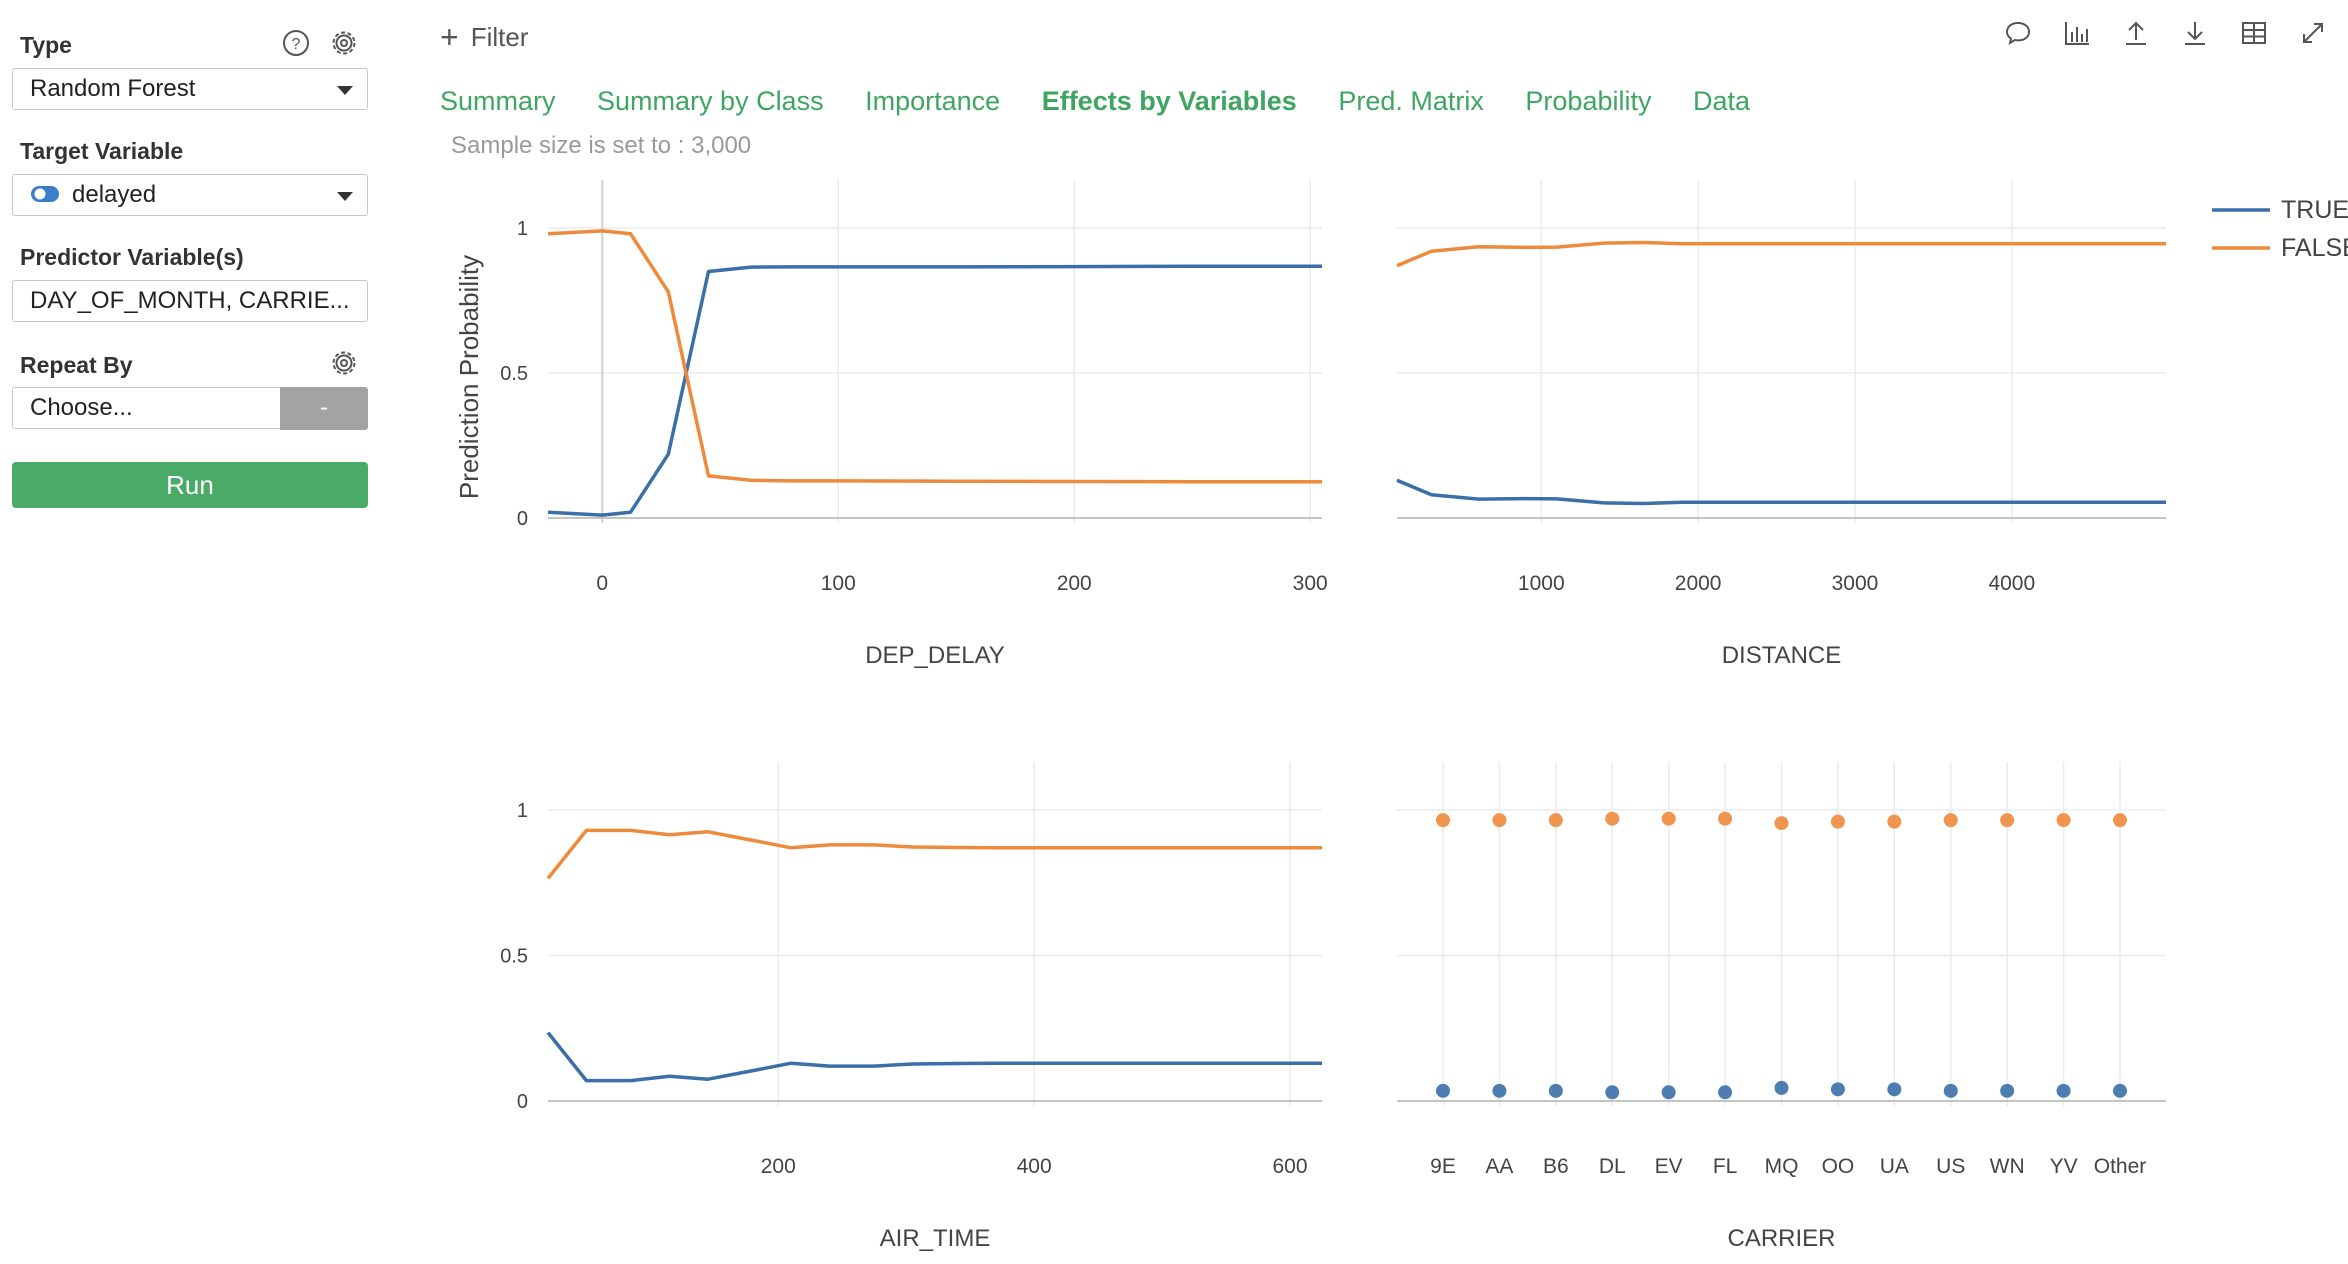 The width and height of the screenshot is (2348, 1264). Describe the element at coordinates (2136, 33) in the screenshot. I see `upload-icon` at that location.